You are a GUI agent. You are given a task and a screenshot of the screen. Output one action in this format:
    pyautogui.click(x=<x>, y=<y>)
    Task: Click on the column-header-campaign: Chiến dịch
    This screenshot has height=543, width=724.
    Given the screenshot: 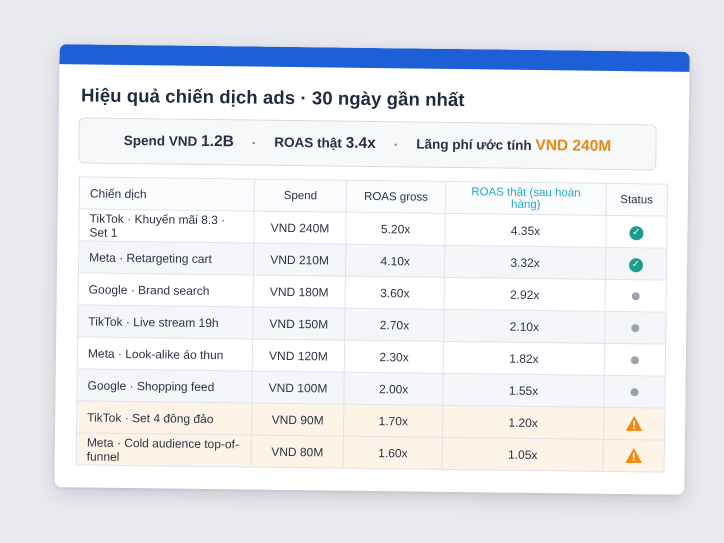 What is the action you would take?
    pyautogui.click(x=167, y=194)
    